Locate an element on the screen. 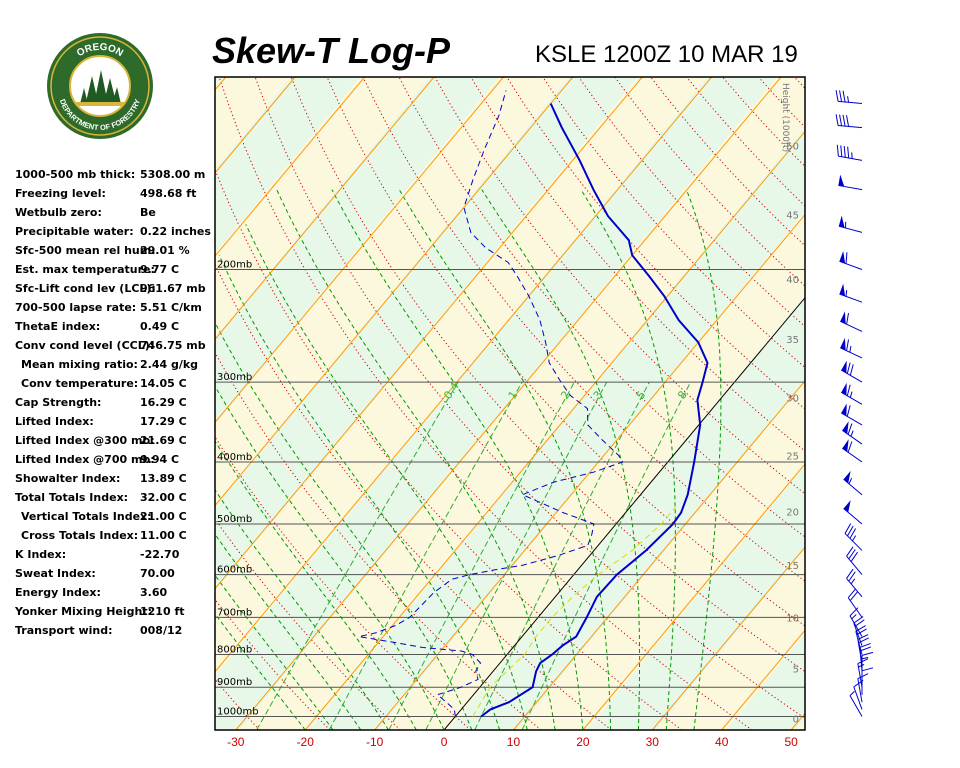 Image resolution: width=960 pixels, height=768 pixels. x-tick-label: 20 is located at coordinates (583, 742).